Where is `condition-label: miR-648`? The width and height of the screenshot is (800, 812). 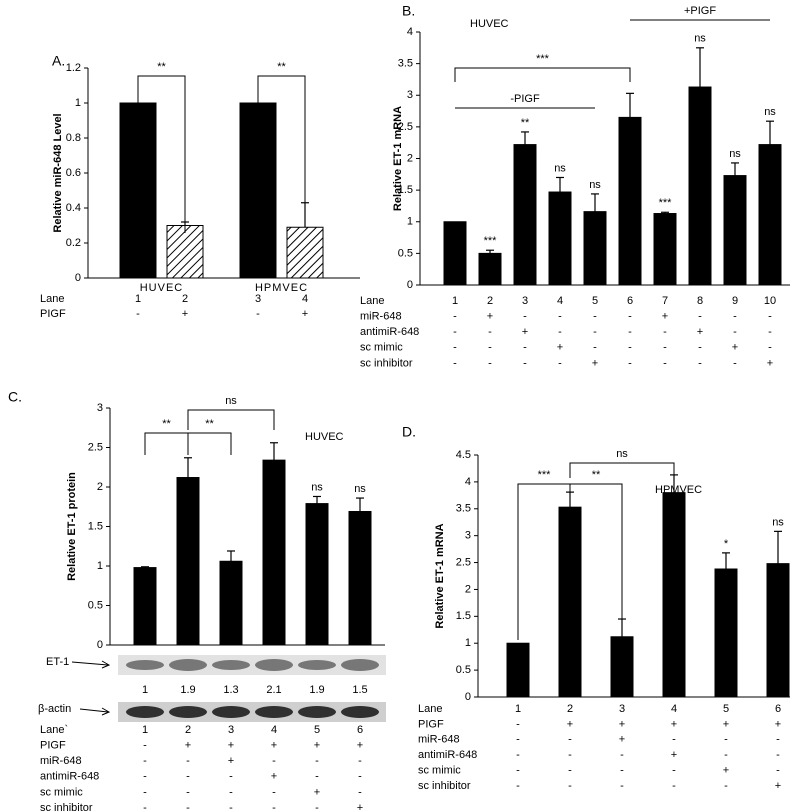
condition-label: miR-648 is located at coordinates (439, 740).